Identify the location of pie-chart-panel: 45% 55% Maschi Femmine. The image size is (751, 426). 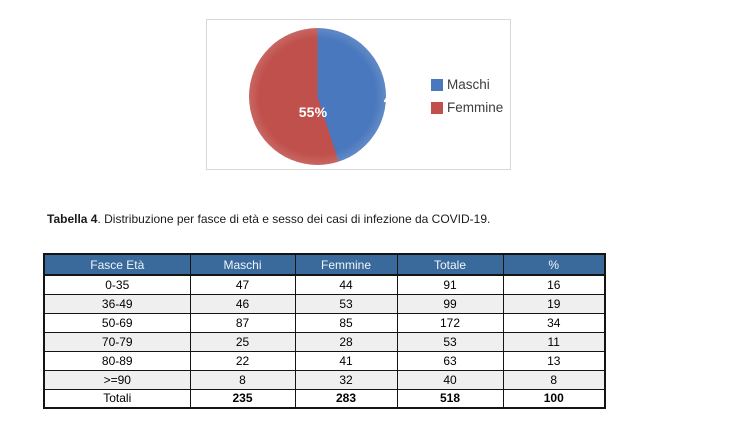
(358, 94).